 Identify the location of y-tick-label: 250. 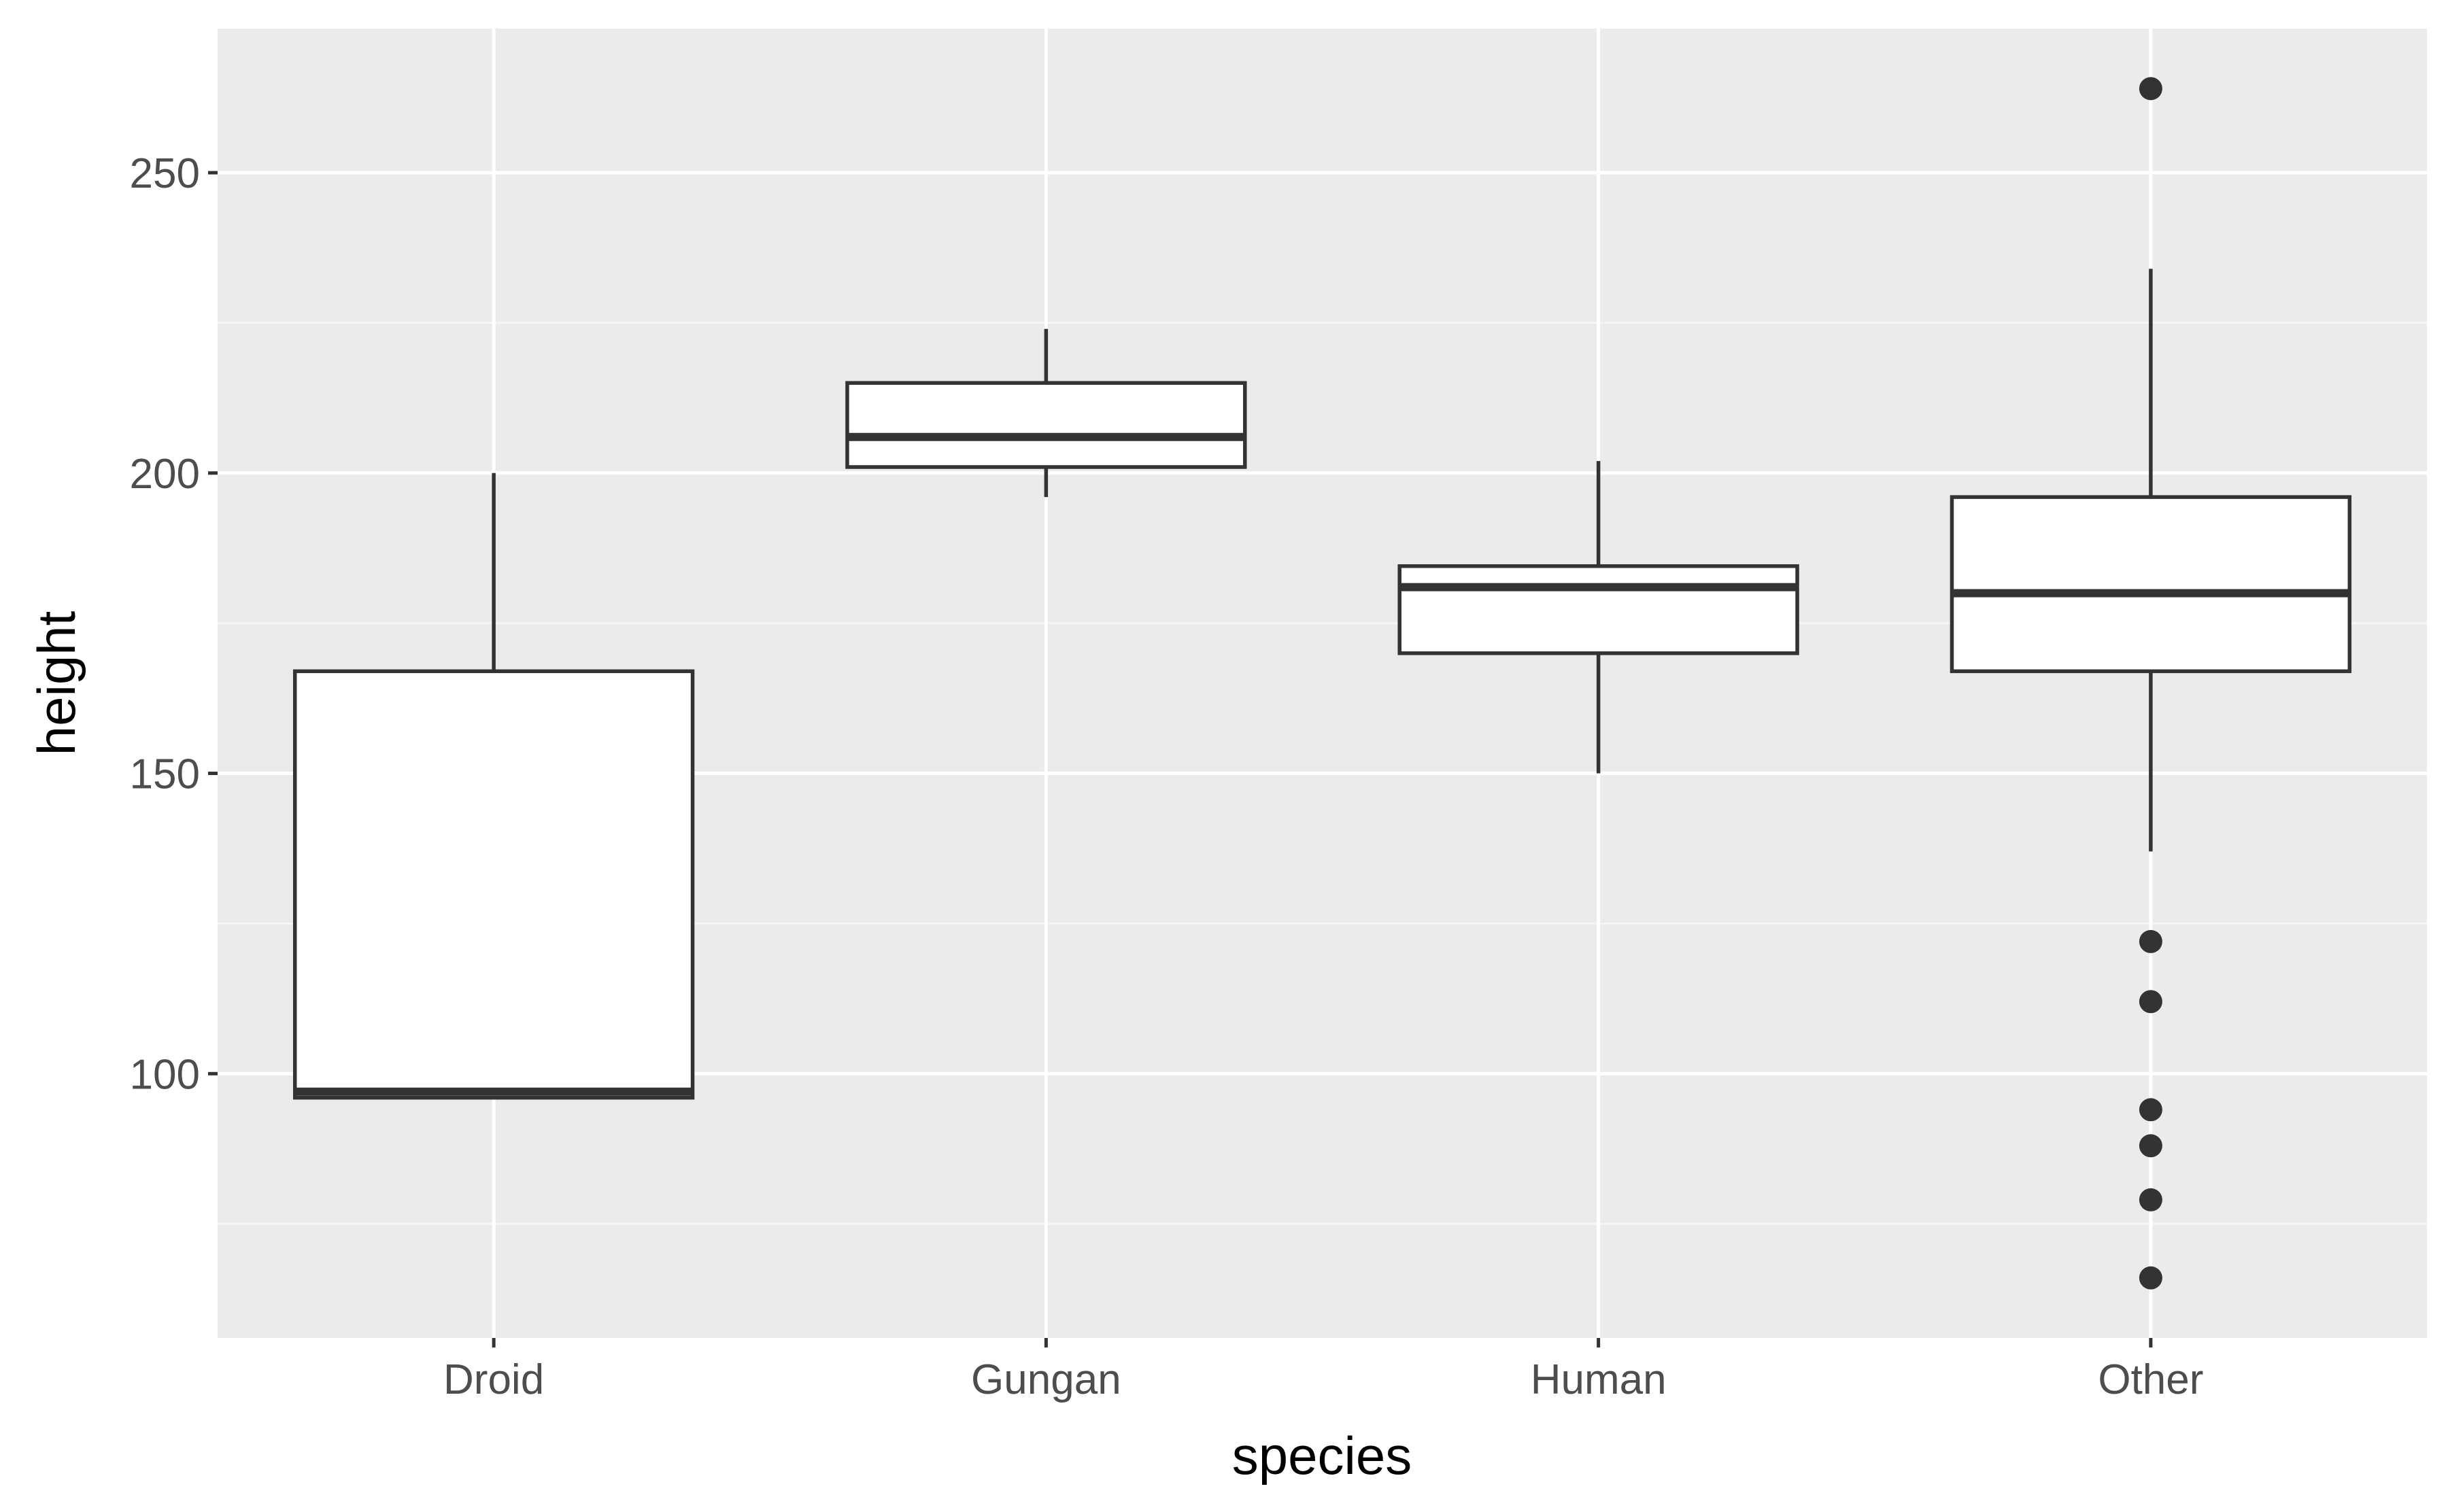
(165, 173).